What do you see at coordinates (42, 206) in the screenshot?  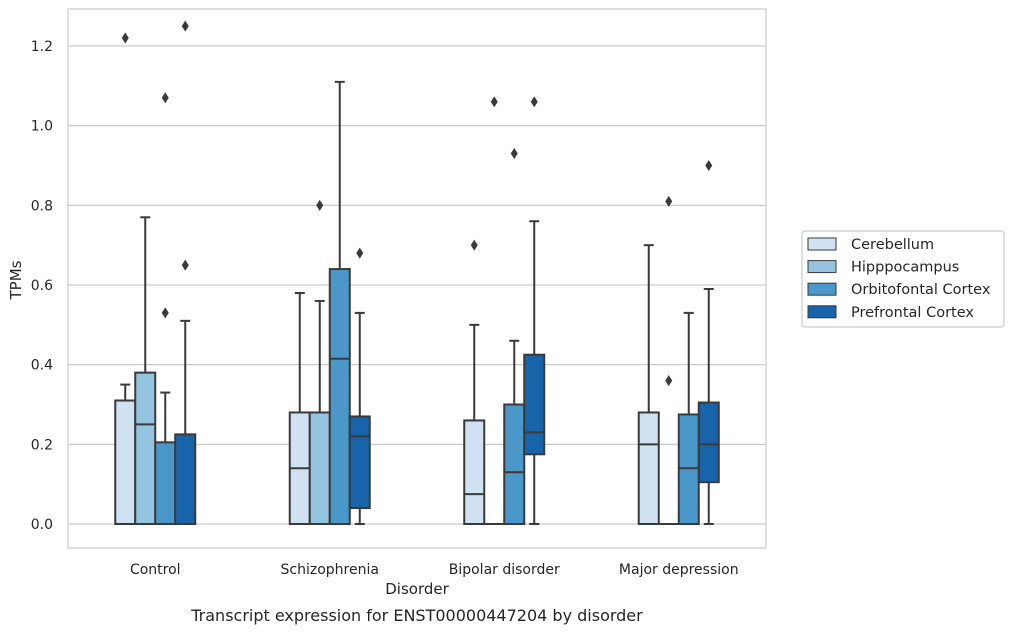 I see `y-tick-label: 0.8` at bounding box center [42, 206].